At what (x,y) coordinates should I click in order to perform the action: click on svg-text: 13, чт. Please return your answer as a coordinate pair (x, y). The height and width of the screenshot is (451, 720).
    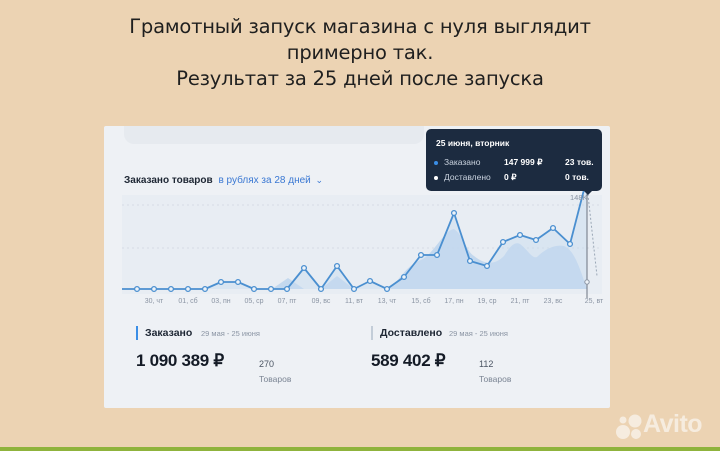
    Looking at the image, I should click on (387, 301).